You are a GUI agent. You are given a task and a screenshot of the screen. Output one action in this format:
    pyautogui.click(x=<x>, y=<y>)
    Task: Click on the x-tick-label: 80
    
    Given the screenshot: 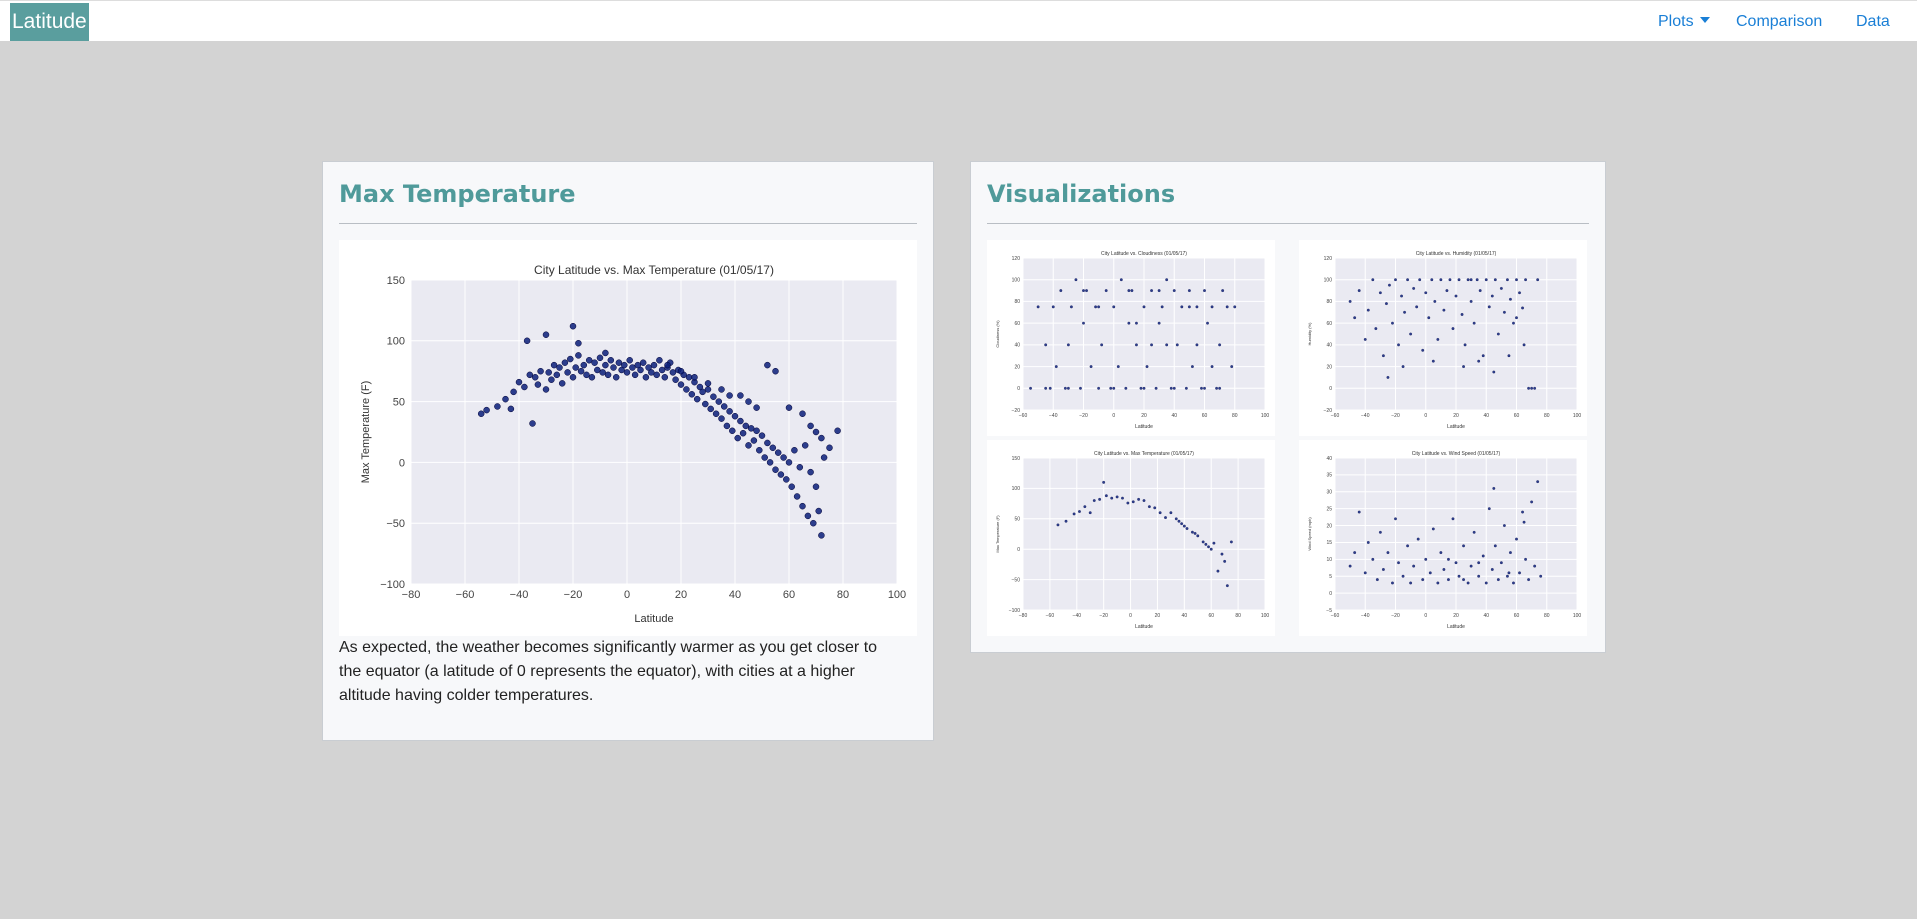 What is the action you would take?
    pyautogui.click(x=1547, y=416)
    